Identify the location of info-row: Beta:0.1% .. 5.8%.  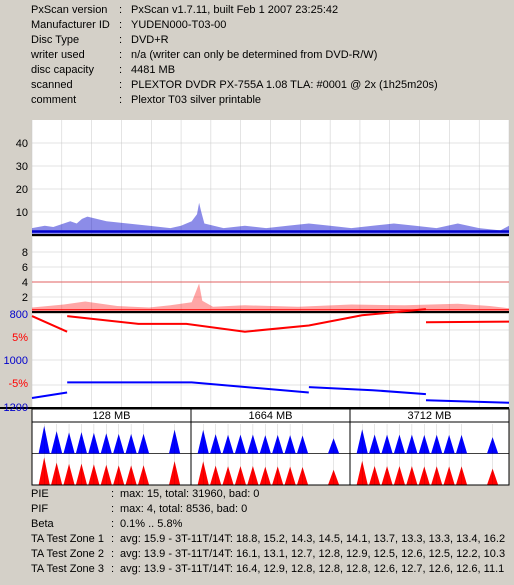
(257, 525).